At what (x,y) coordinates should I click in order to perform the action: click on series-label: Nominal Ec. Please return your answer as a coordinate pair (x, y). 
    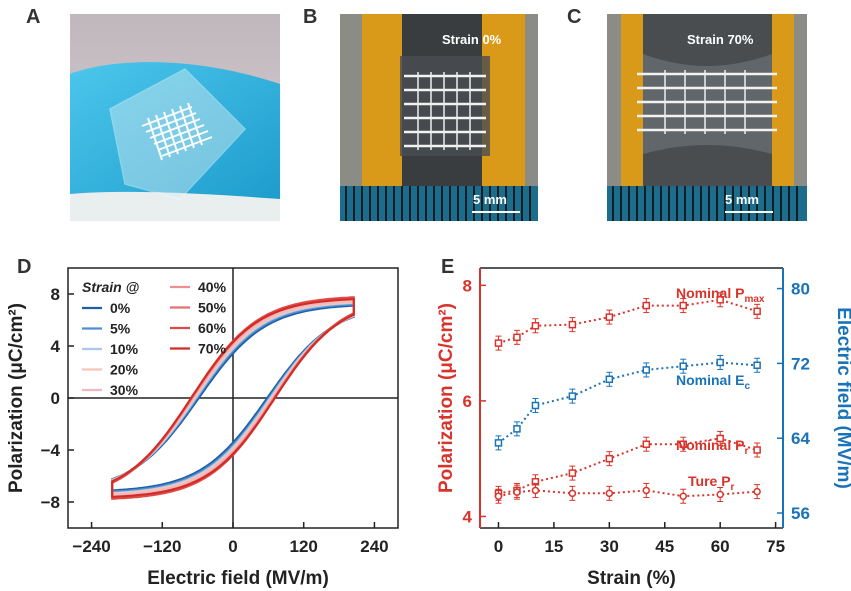
    Looking at the image, I should click on (713, 382).